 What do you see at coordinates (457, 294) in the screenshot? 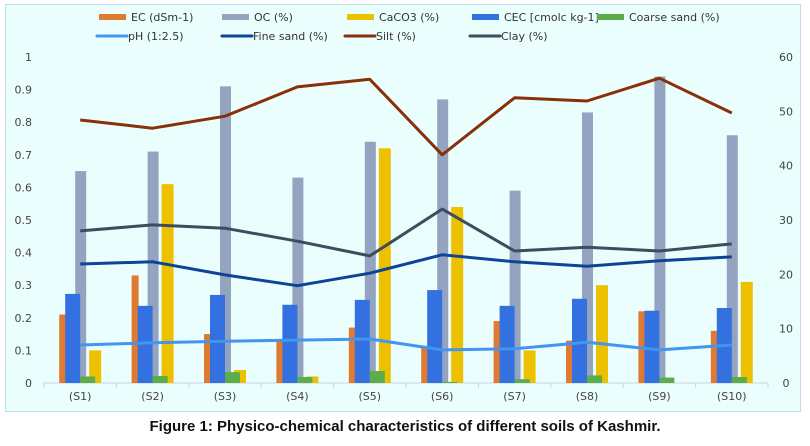
I see `bar-caco3-s6` at bounding box center [457, 294].